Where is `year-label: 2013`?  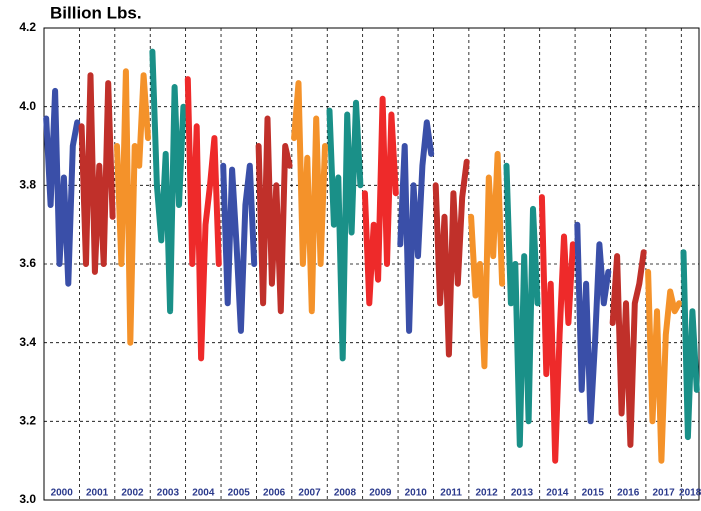
year-label: 2013 is located at coordinates (522, 493).